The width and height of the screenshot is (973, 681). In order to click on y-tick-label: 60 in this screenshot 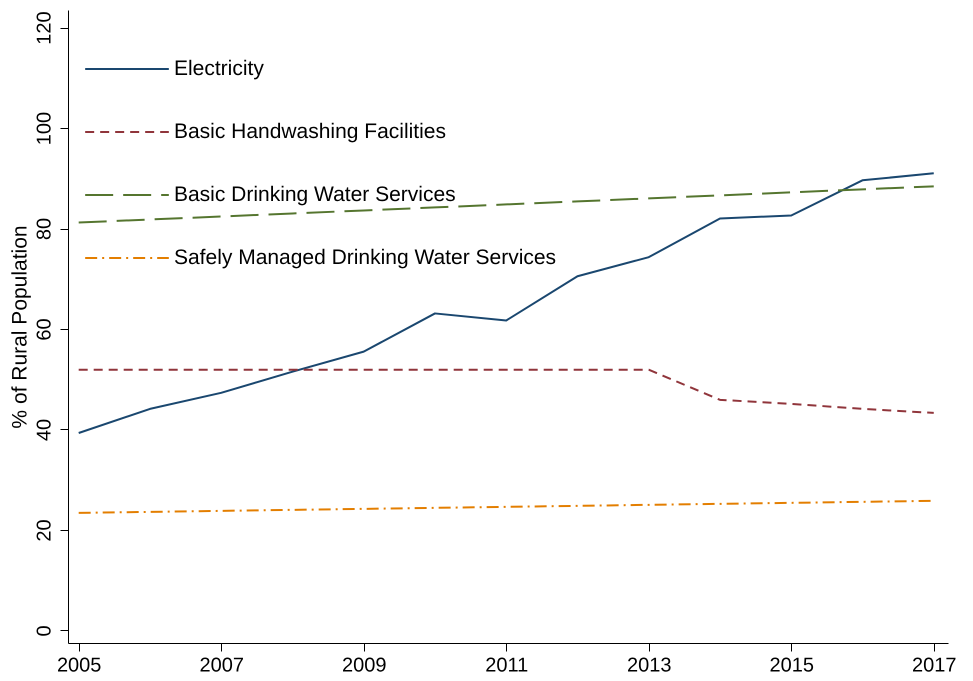, I will do `click(45, 329)`.